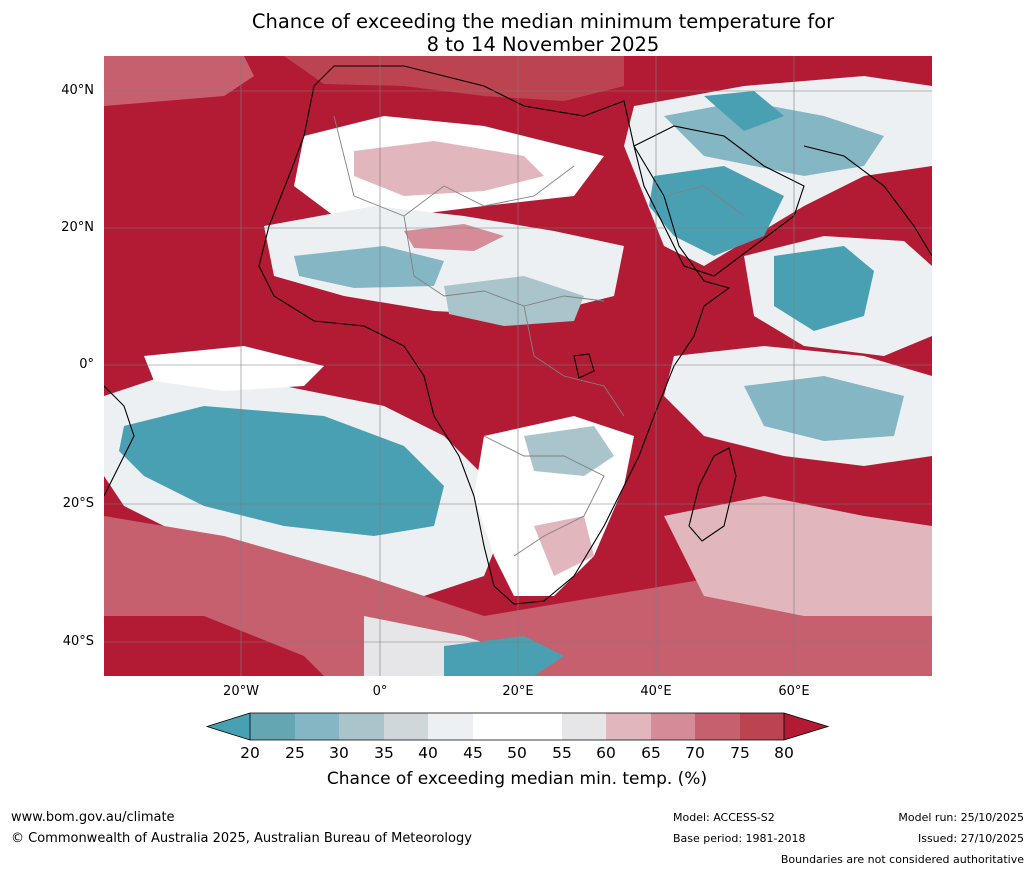  Describe the element at coordinates (740, 753) in the screenshot. I see `colorbar-tick-label: 75` at that location.